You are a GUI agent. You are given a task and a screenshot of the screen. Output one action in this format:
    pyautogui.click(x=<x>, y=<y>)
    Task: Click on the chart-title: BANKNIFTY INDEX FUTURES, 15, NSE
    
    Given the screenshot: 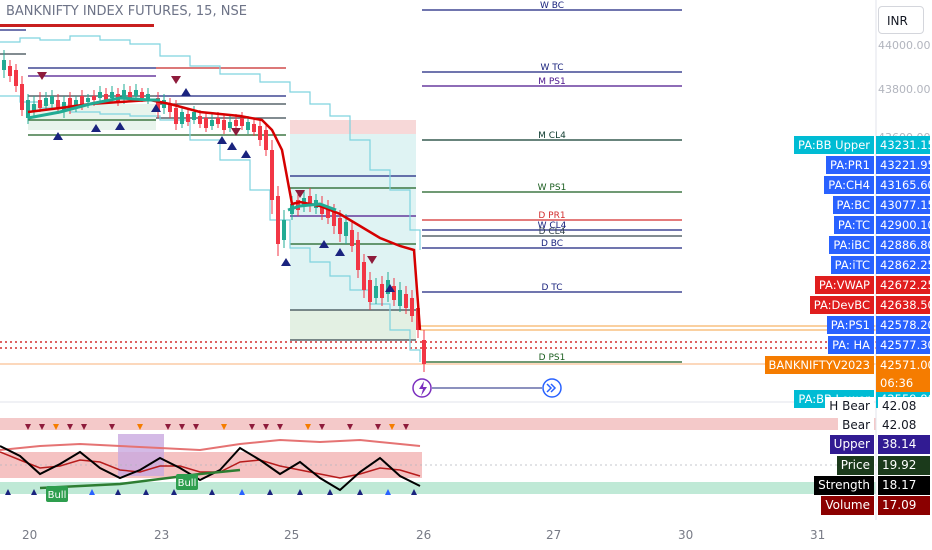 What is the action you would take?
    pyautogui.click(x=126, y=11)
    